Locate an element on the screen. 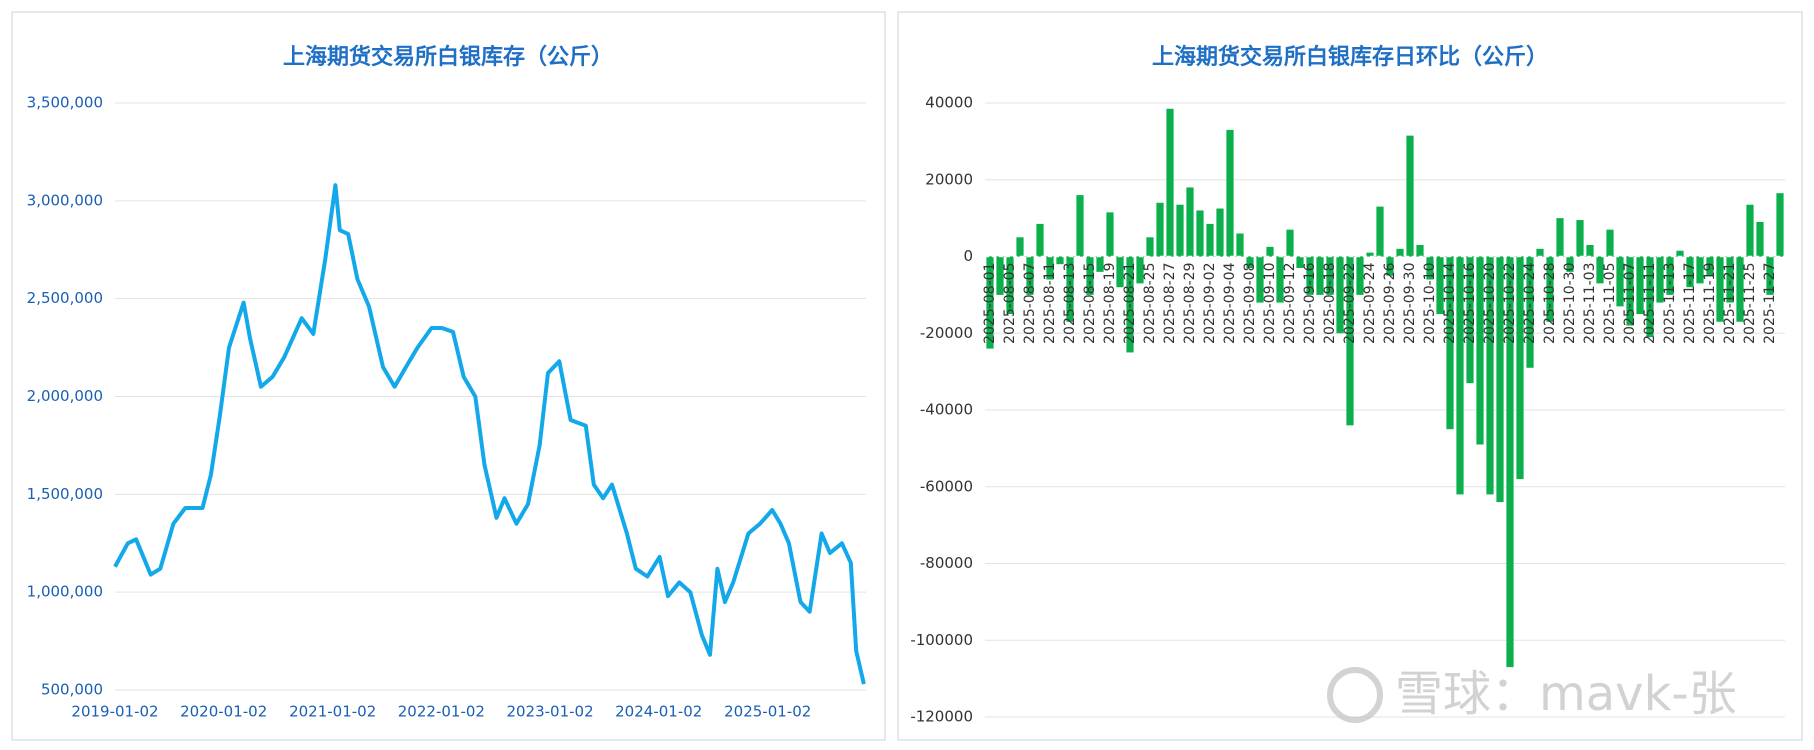 This screenshot has height=750, width=1814. y-tick-label: 20000 is located at coordinates (949, 179).